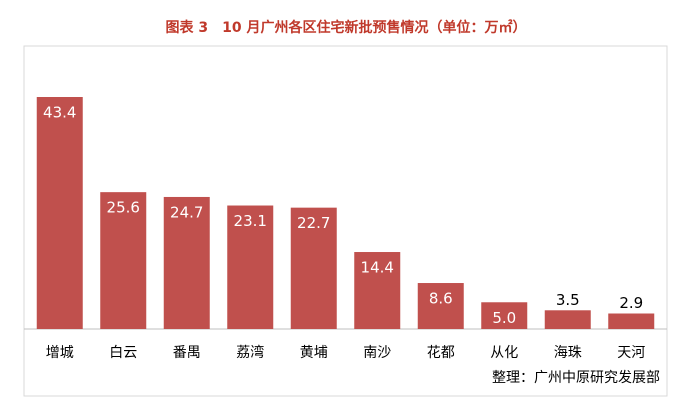  I want to click on x-tick-label: 黄埔, so click(314, 352).